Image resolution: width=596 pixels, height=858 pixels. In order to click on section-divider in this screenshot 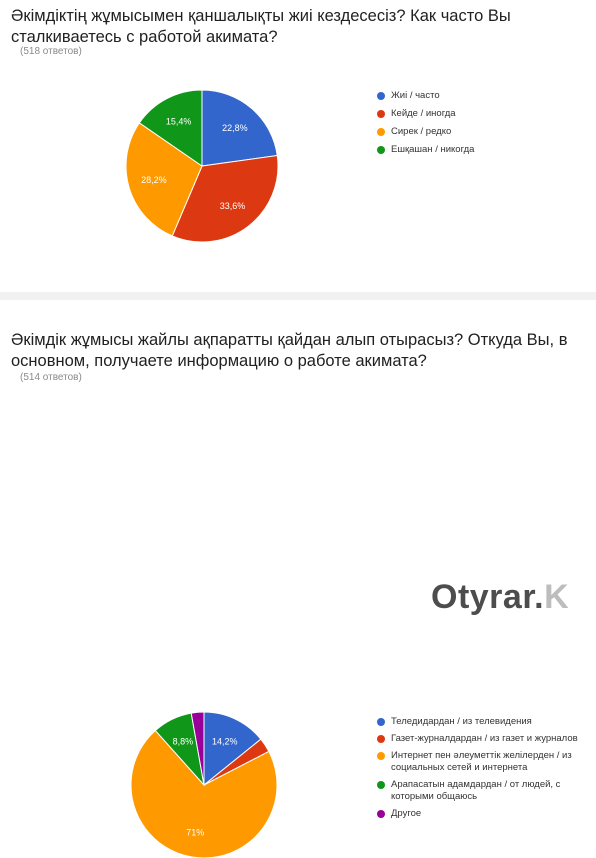, I will do `click(298, 296)`.